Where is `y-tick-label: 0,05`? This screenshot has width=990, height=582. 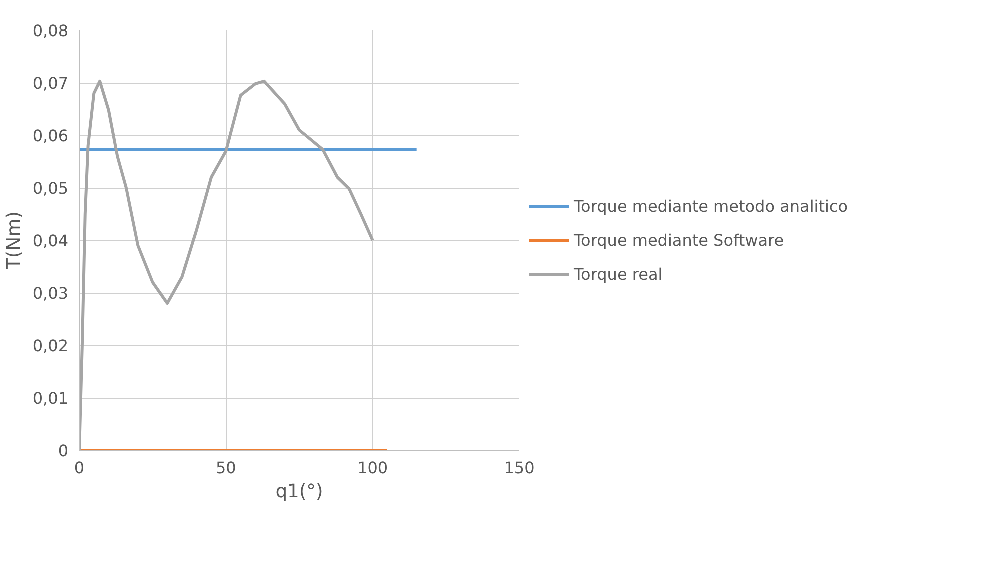 y-tick-label: 0,05 is located at coordinates (50, 188).